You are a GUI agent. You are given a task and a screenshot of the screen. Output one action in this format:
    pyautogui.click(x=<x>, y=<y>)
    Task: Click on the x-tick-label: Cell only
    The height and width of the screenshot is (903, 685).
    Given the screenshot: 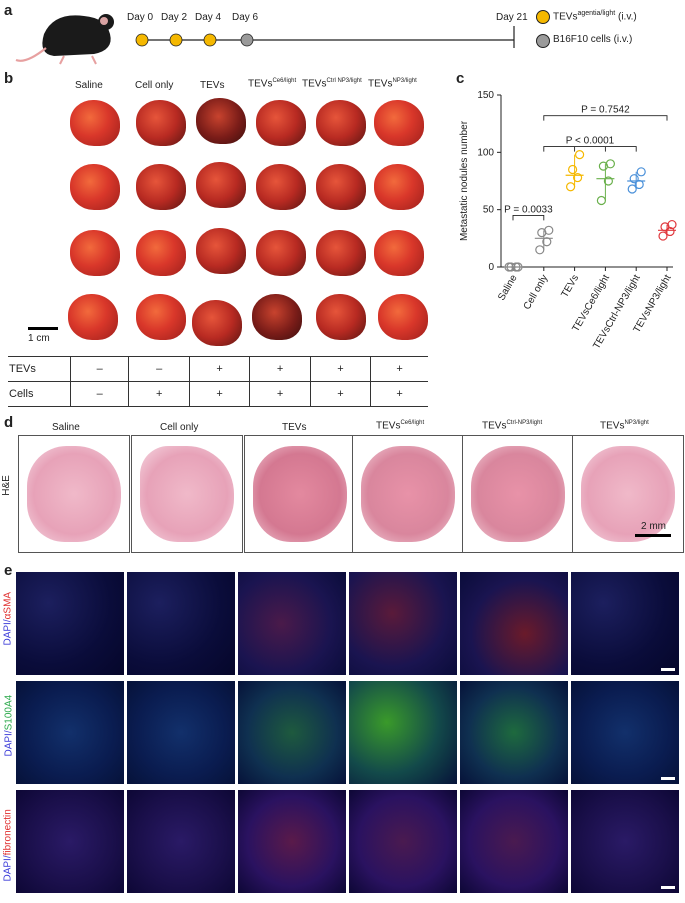 What is the action you would take?
    pyautogui.click(x=536, y=292)
    